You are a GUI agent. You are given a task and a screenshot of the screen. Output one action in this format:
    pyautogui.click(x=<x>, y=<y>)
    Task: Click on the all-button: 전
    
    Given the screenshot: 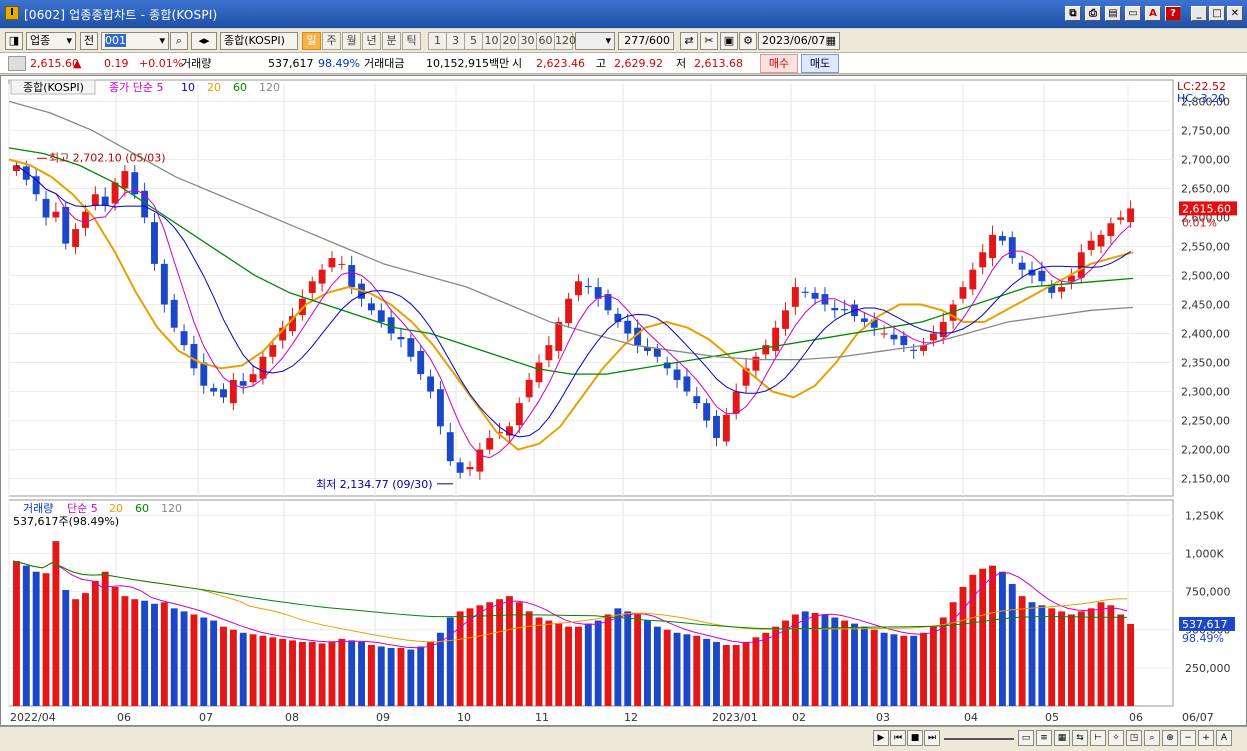 What is the action you would take?
    pyautogui.click(x=89, y=41)
    